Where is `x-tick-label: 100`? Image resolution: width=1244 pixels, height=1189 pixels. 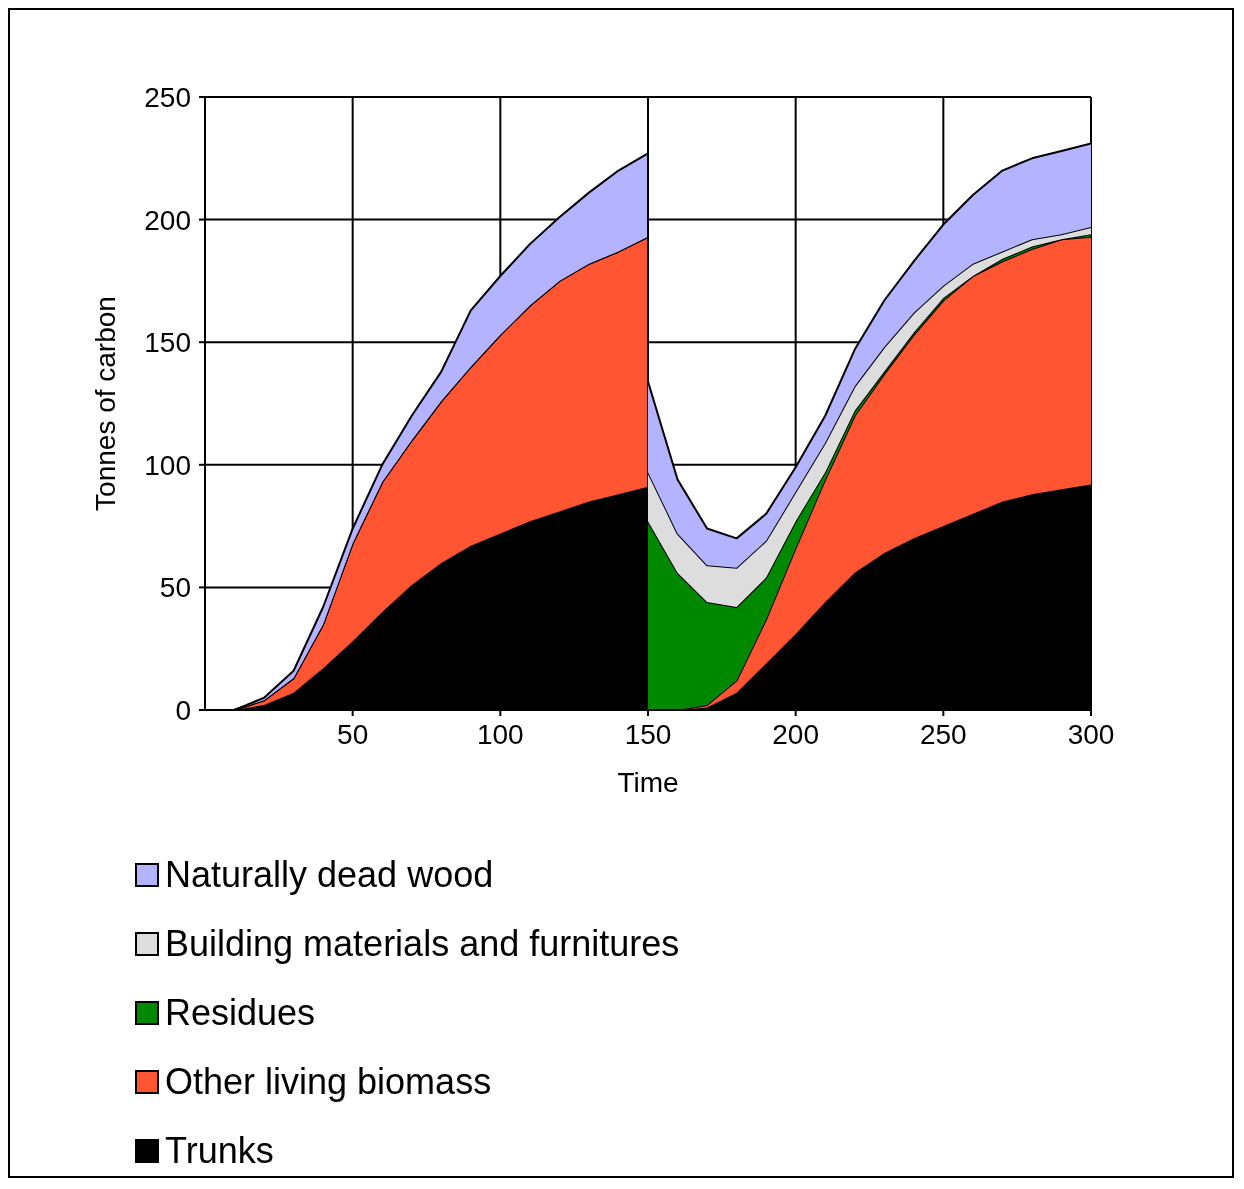
x-tick-label: 100 is located at coordinates (500, 734).